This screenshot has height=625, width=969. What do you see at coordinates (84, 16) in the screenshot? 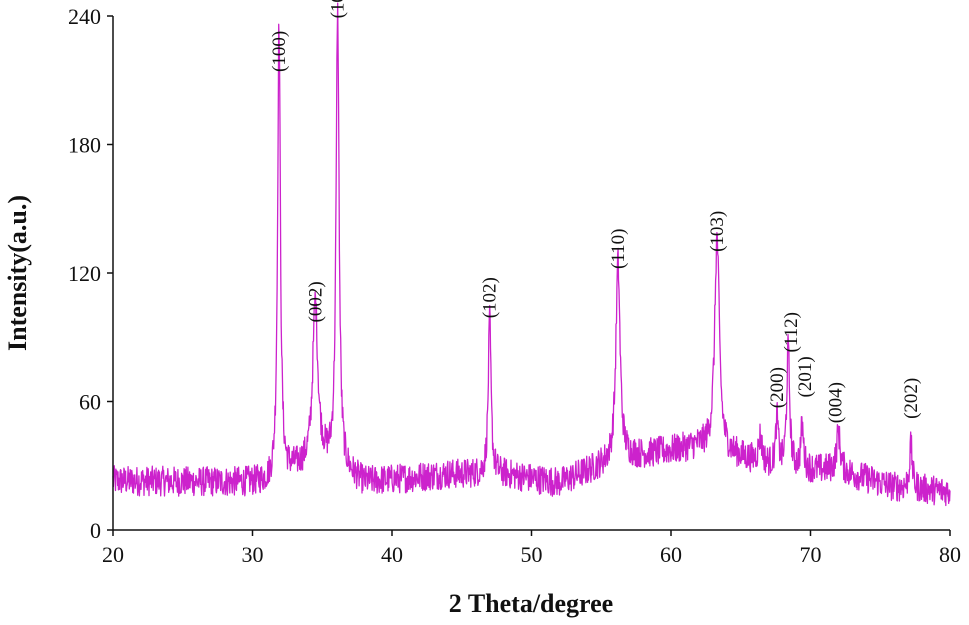
I see `y-tick-label: 240` at bounding box center [84, 16].